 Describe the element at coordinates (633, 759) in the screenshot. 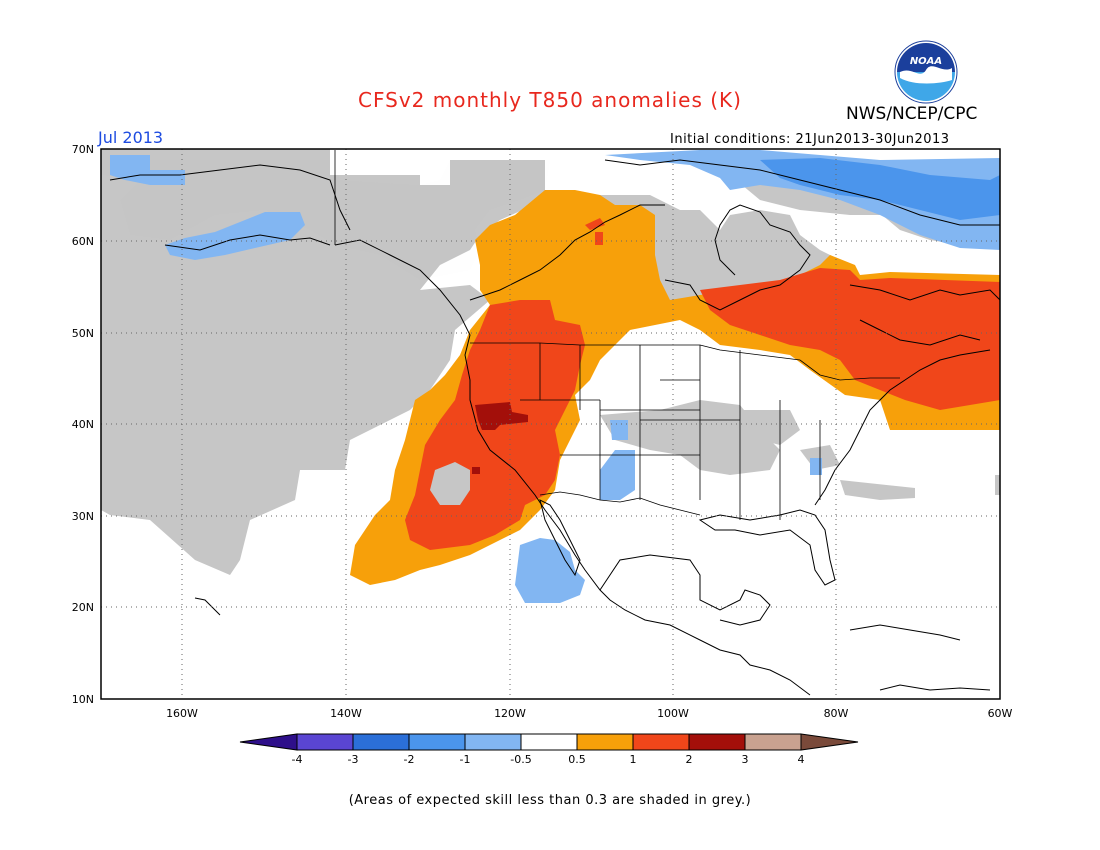

I see `colorbar-label: 1` at that location.